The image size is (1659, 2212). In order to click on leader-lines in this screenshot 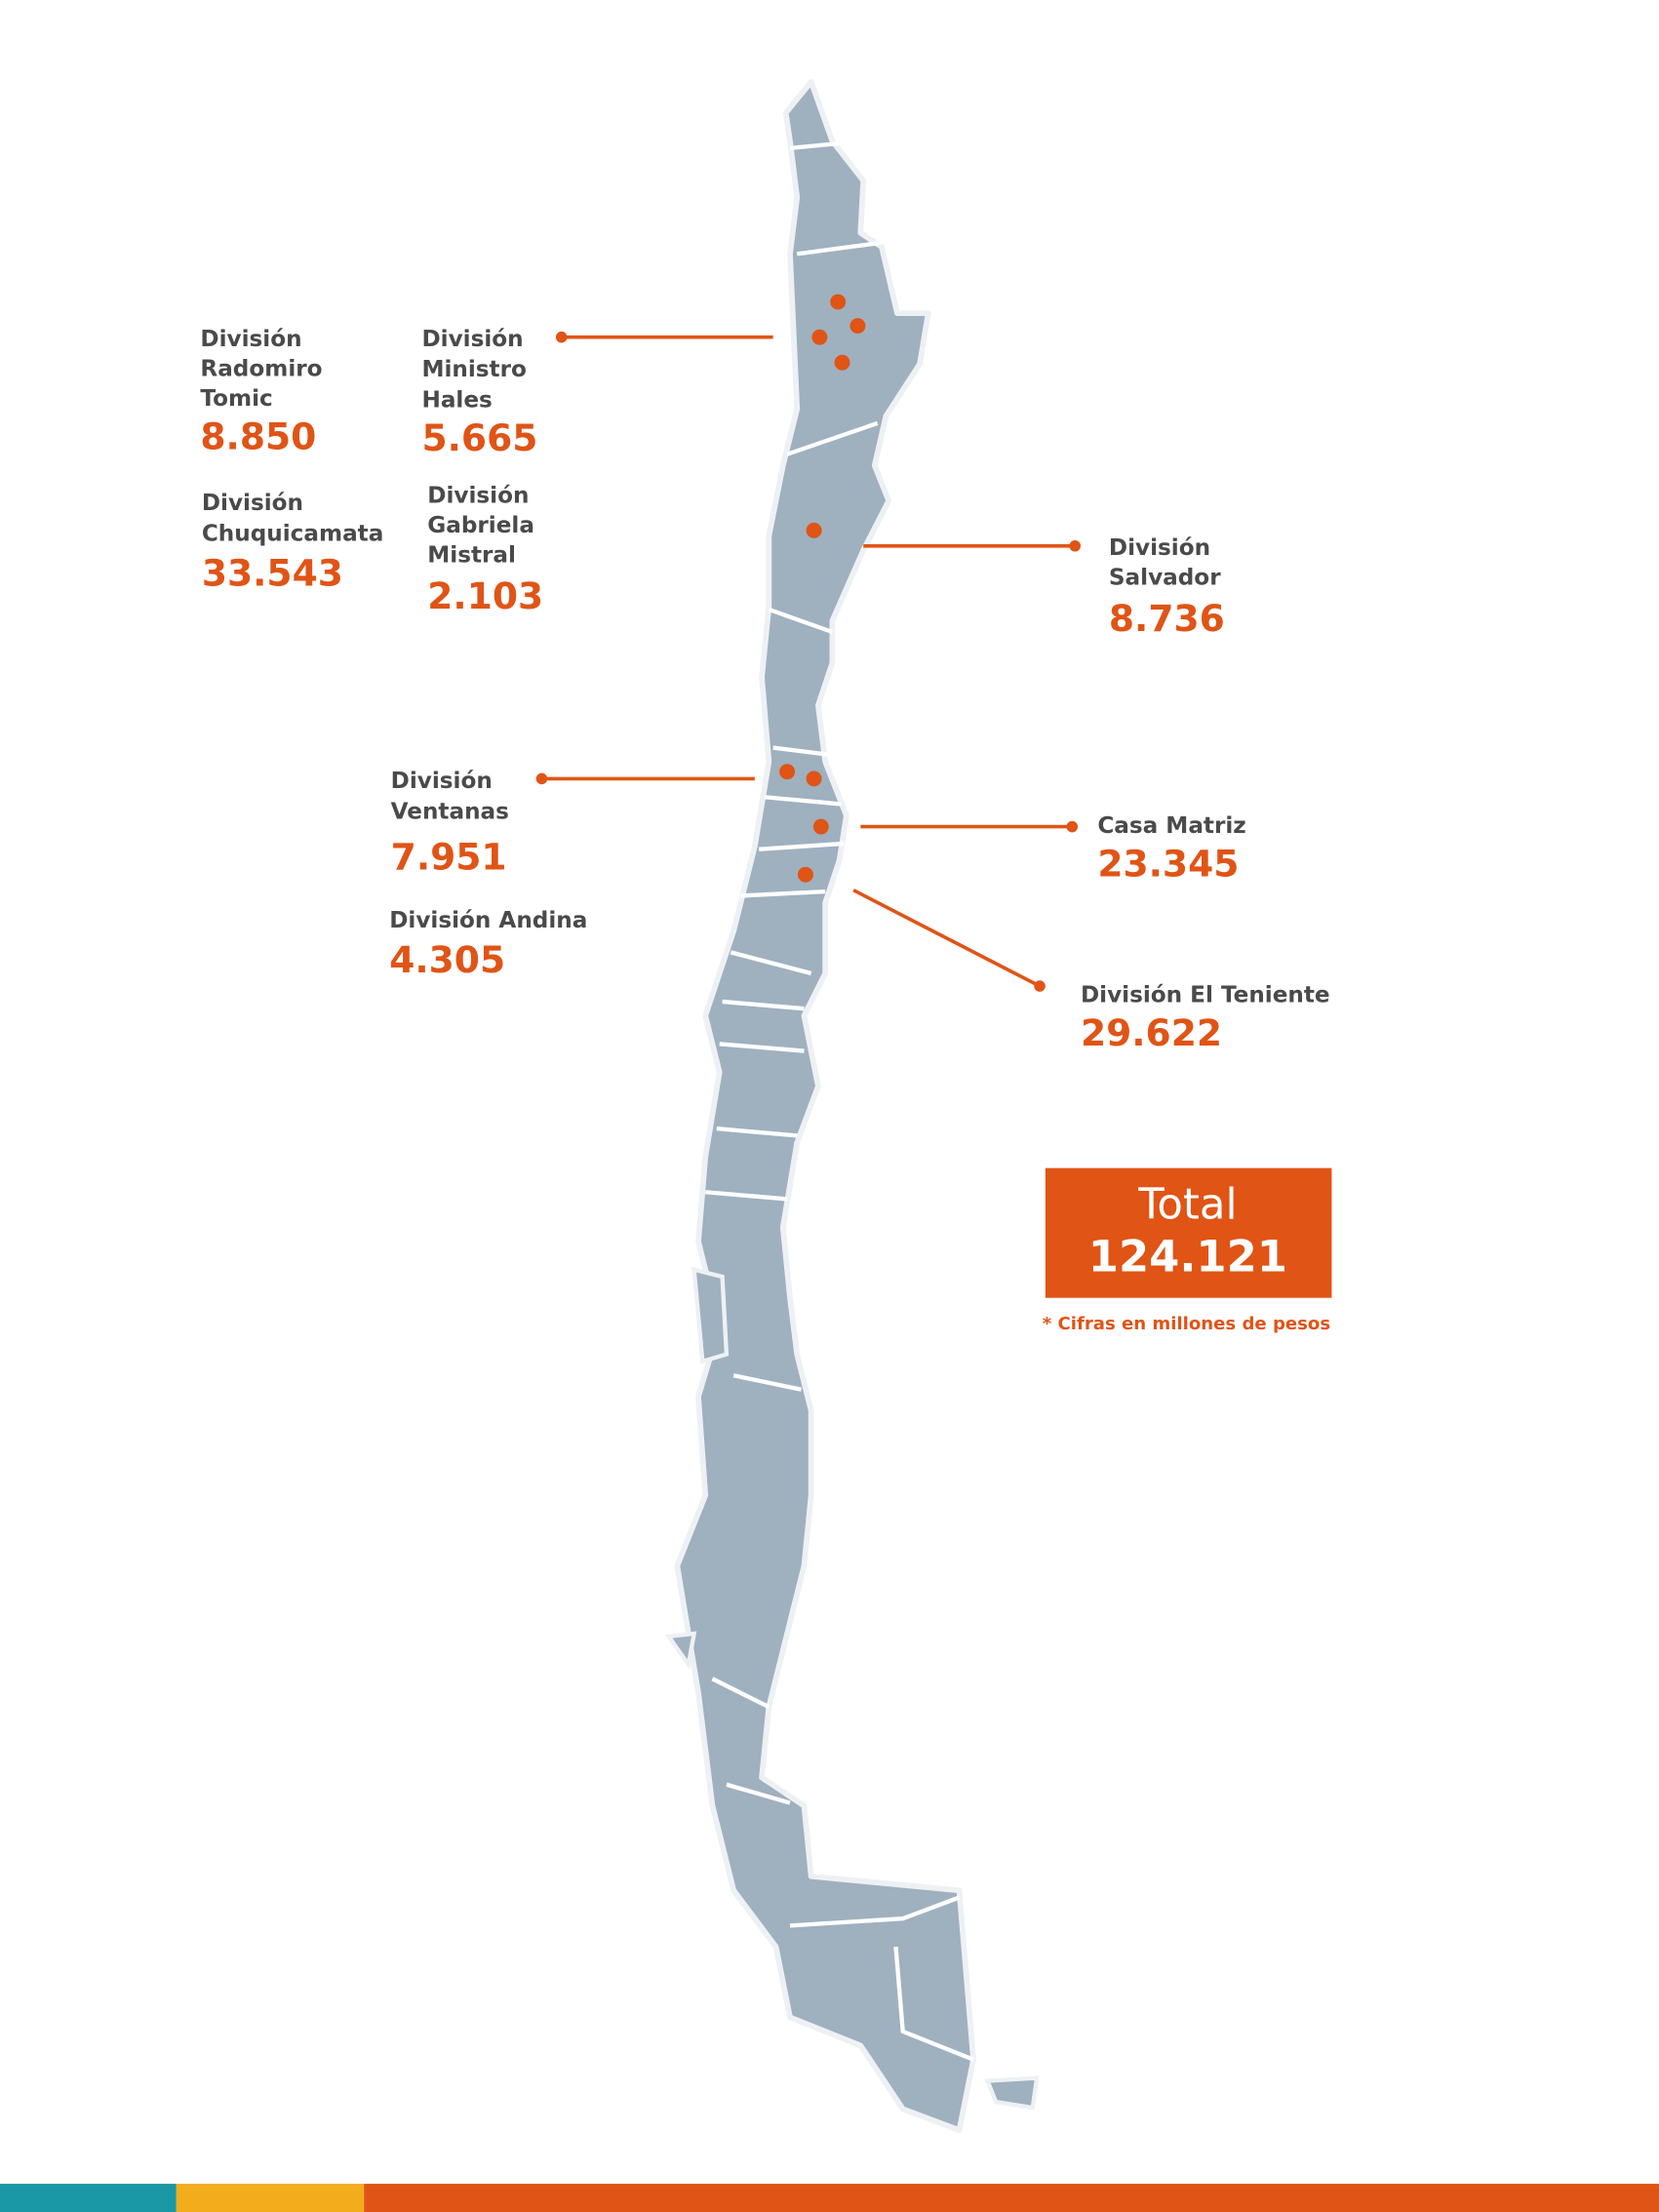, I will do `click(808, 661)`.